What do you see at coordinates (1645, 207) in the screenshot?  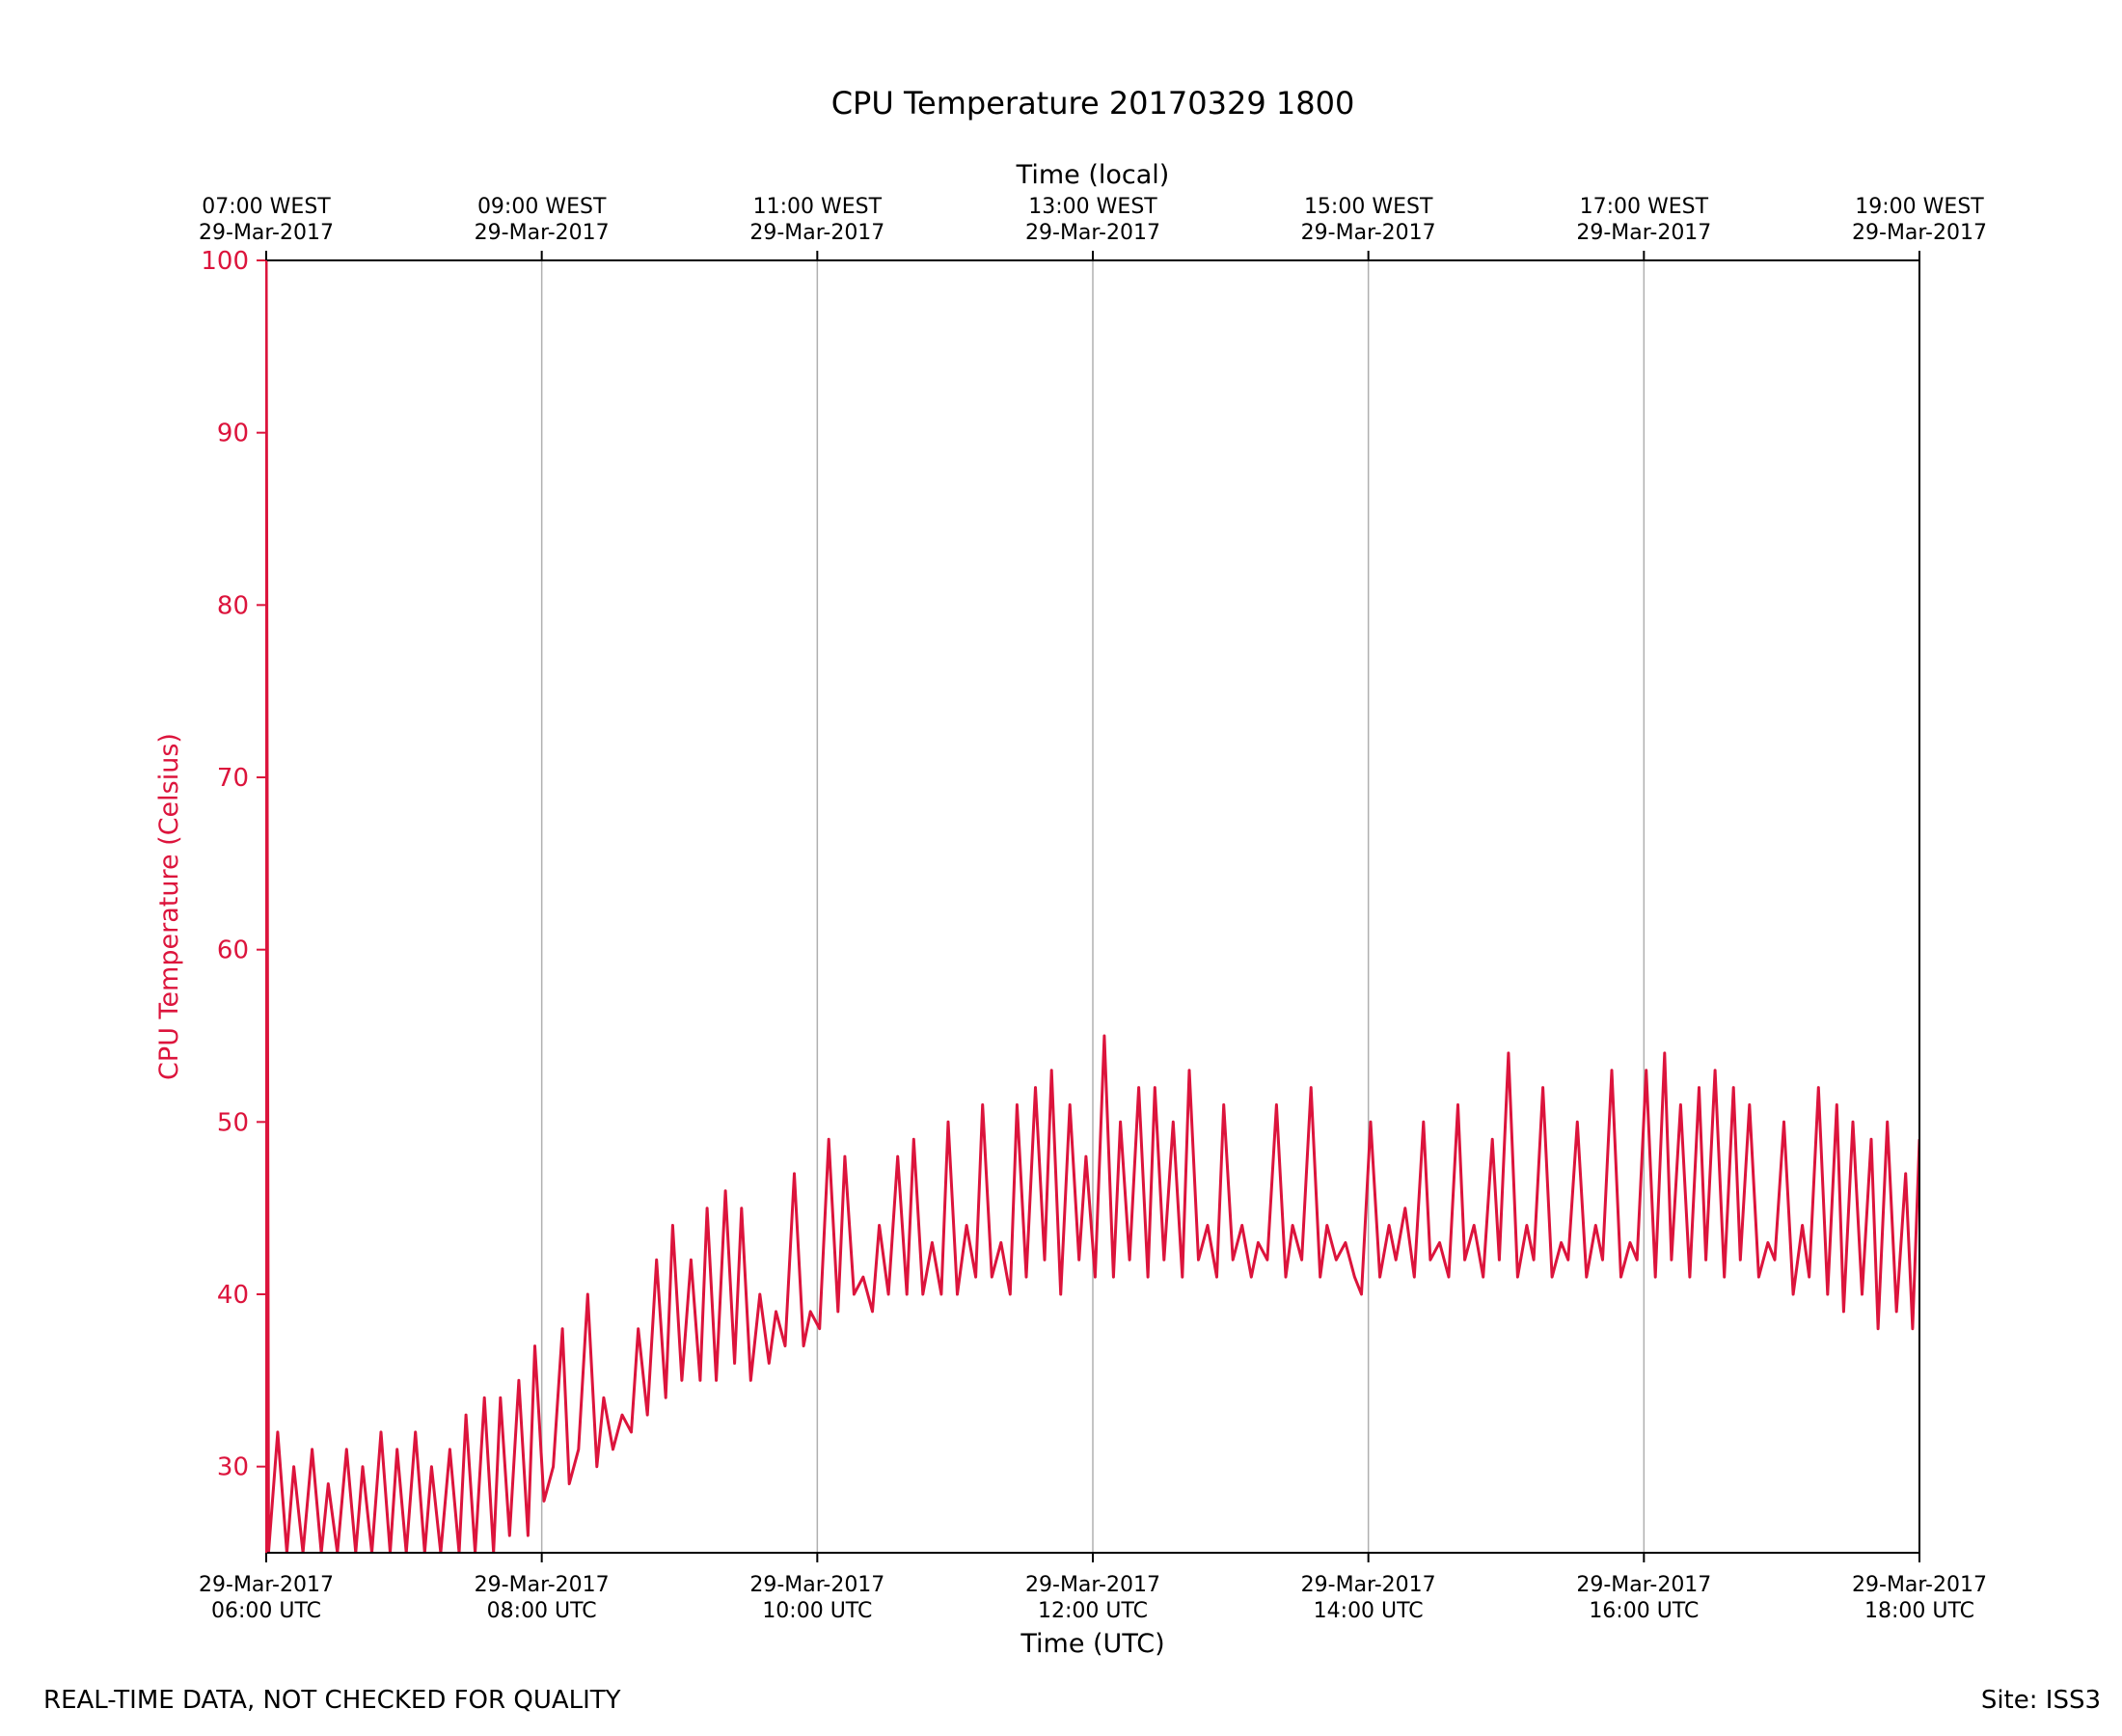 I see `x2-tick-label-time: 17:00 WEST` at bounding box center [1645, 207].